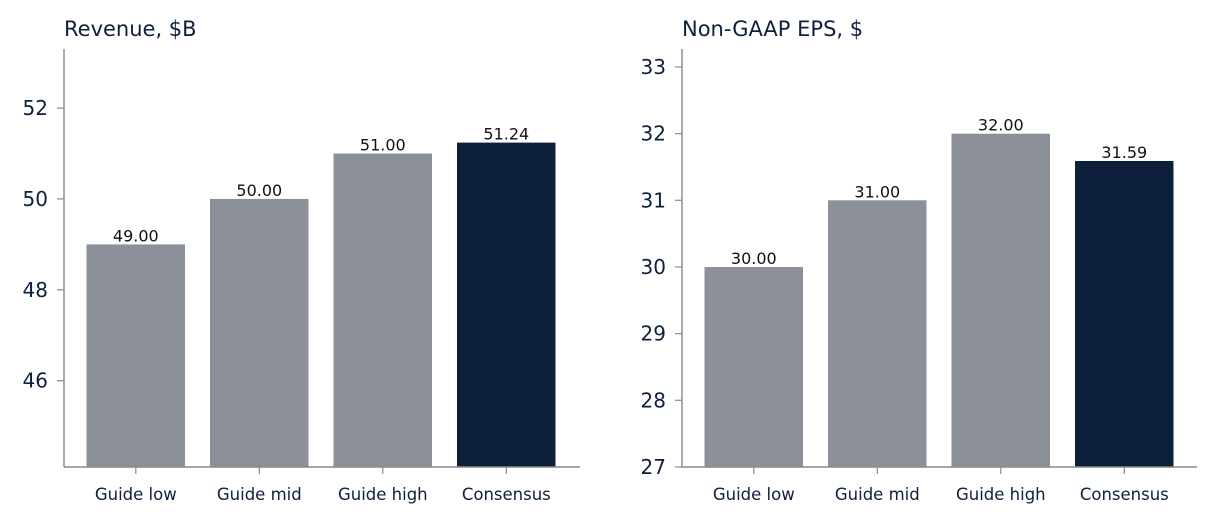 The width and height of the screenshot is (1213, 521). What do you see at coordinates (259, 190) in the screenshot?
I see `data-label: 50.00` at bounding box center [259, 190].